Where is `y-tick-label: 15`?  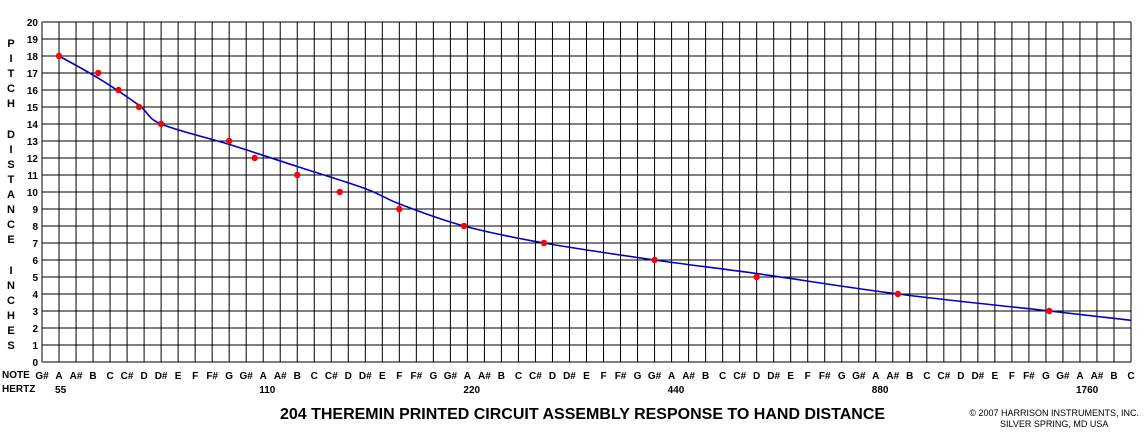 y-tick-label: 15 is located at coordinates (33, 108).